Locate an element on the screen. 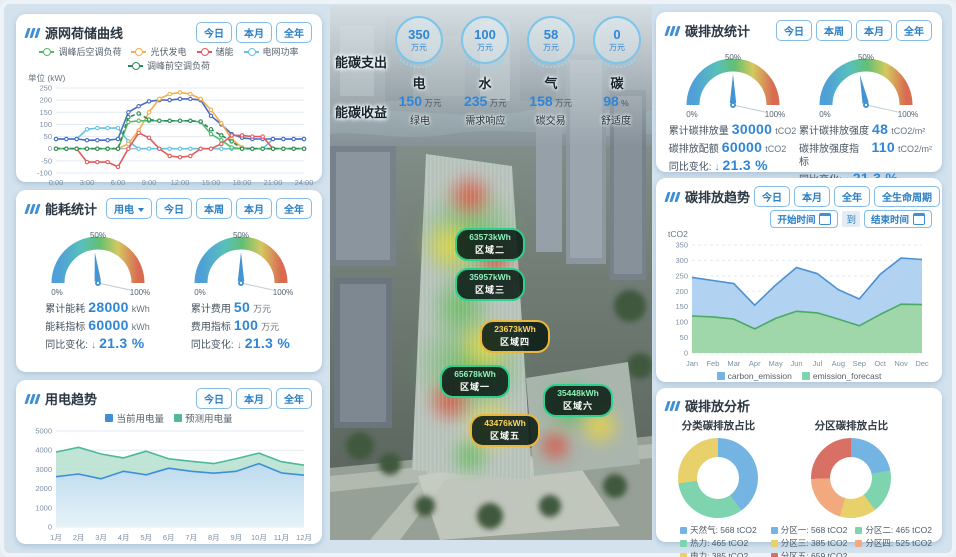 The height and width of the screenshot is (557, 956). svg-text: 250 is located at coordinates (681, 275).